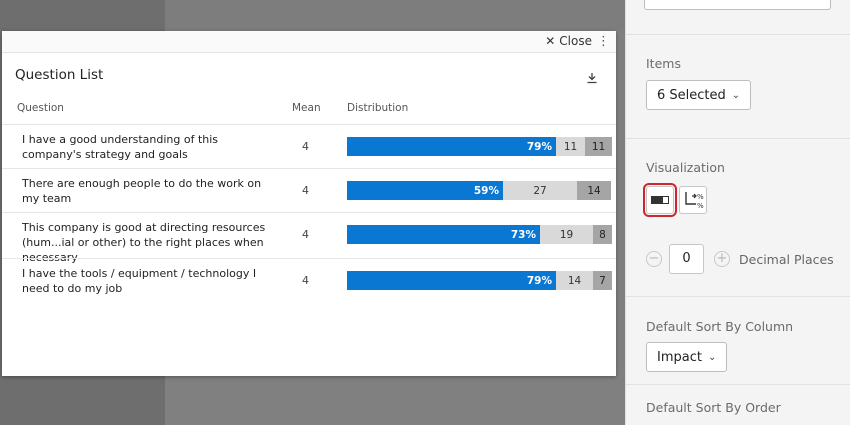 Image resolution: width=850 pixels, height=425 pixels. I want to click on top-input-field, so click(737, 5).